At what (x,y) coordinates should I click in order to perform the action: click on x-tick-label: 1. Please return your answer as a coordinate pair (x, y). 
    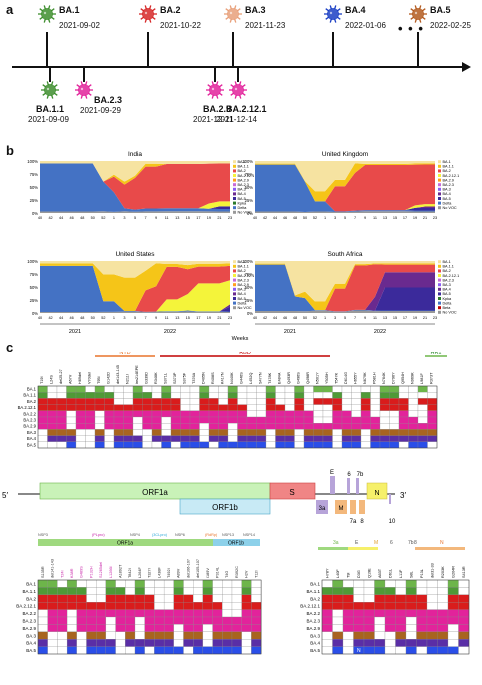
    Looking at the image, I should click on (325, 318).